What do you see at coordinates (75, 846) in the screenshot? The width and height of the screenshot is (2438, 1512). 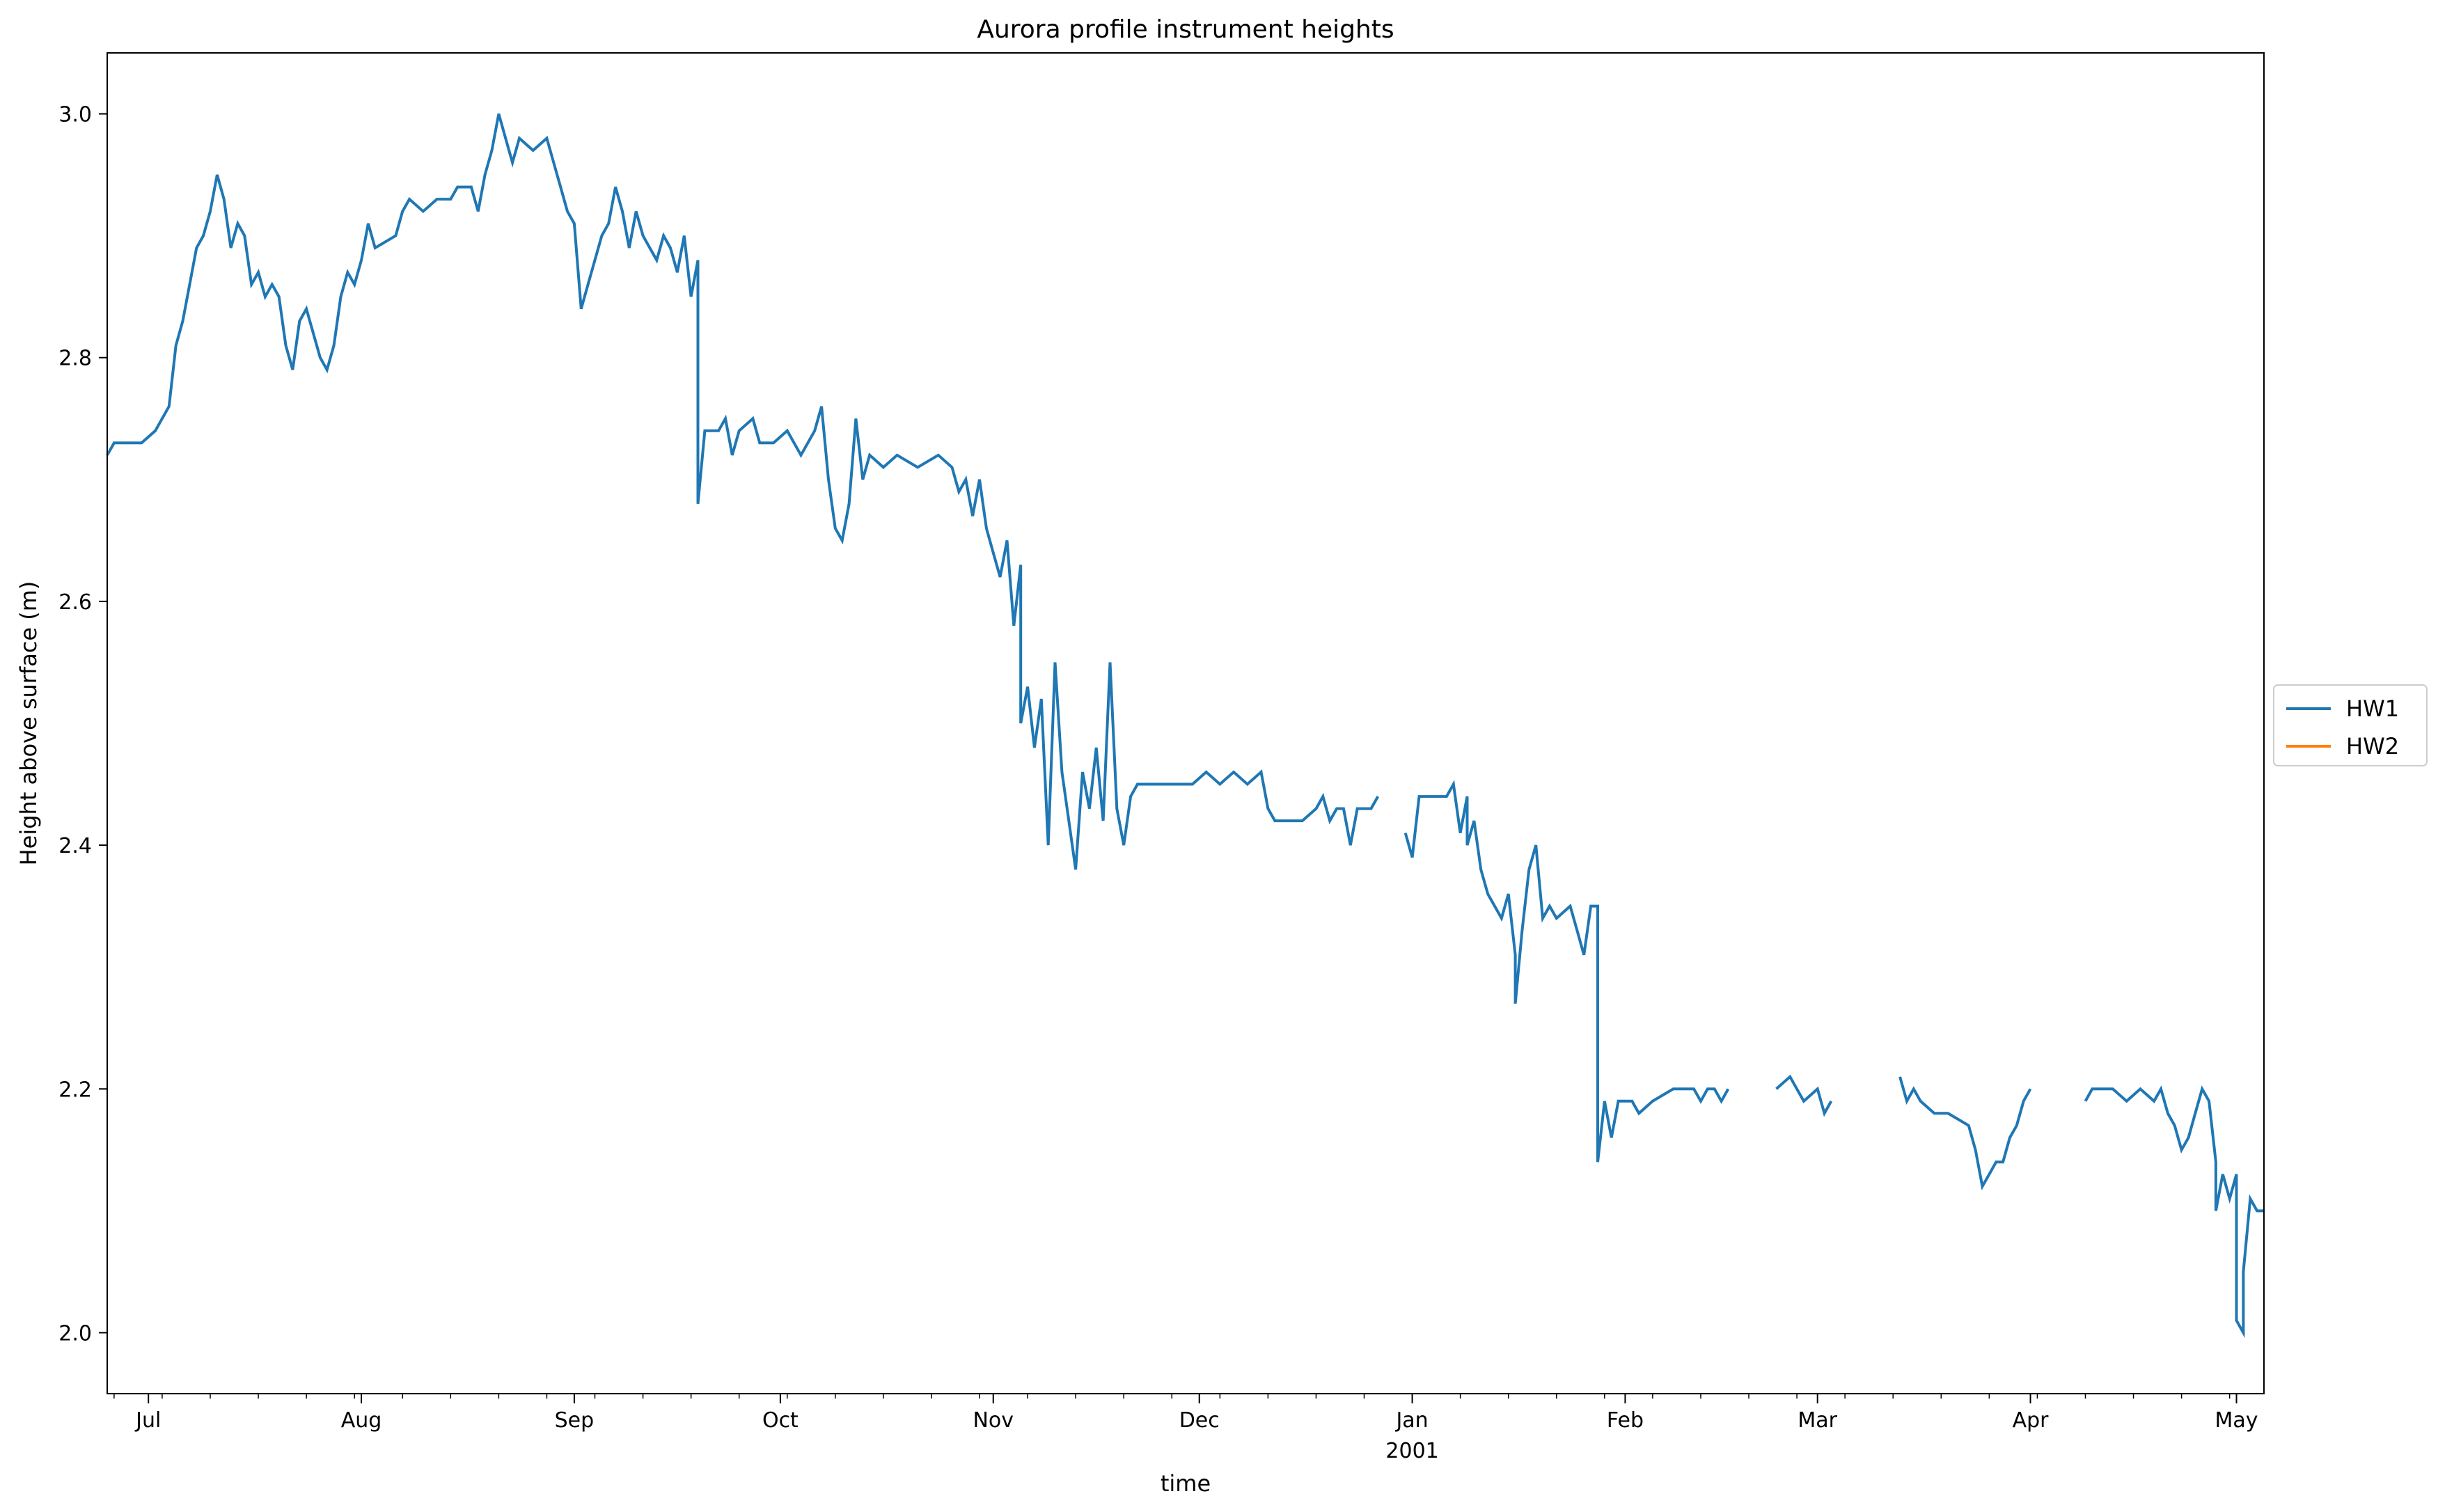 I see `y-tick-label: 2.4` at bounding box center [75, 846].